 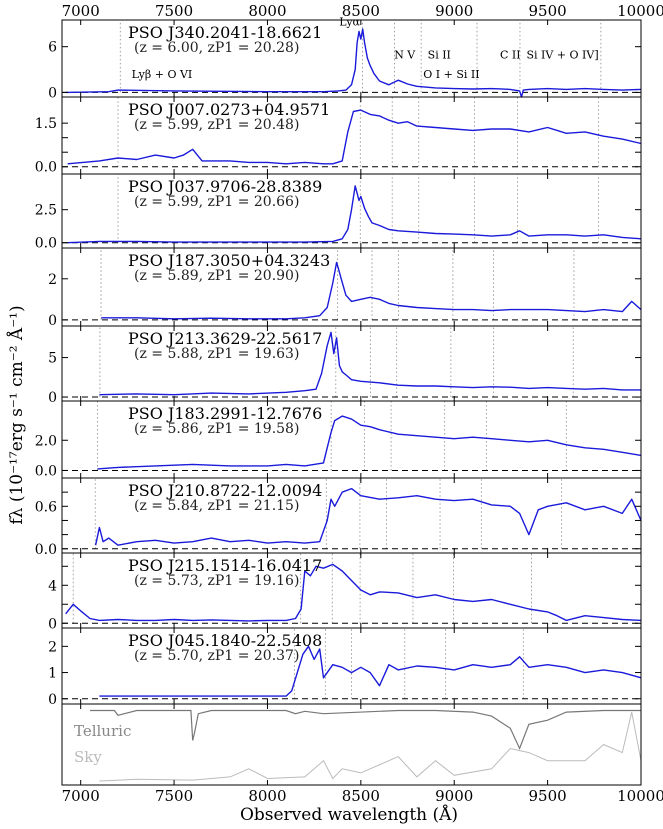 What do you see at coordinates (102, 731) in the screenshot?
I see `telluric-label: Telluric` at bounding box center [102, 731].